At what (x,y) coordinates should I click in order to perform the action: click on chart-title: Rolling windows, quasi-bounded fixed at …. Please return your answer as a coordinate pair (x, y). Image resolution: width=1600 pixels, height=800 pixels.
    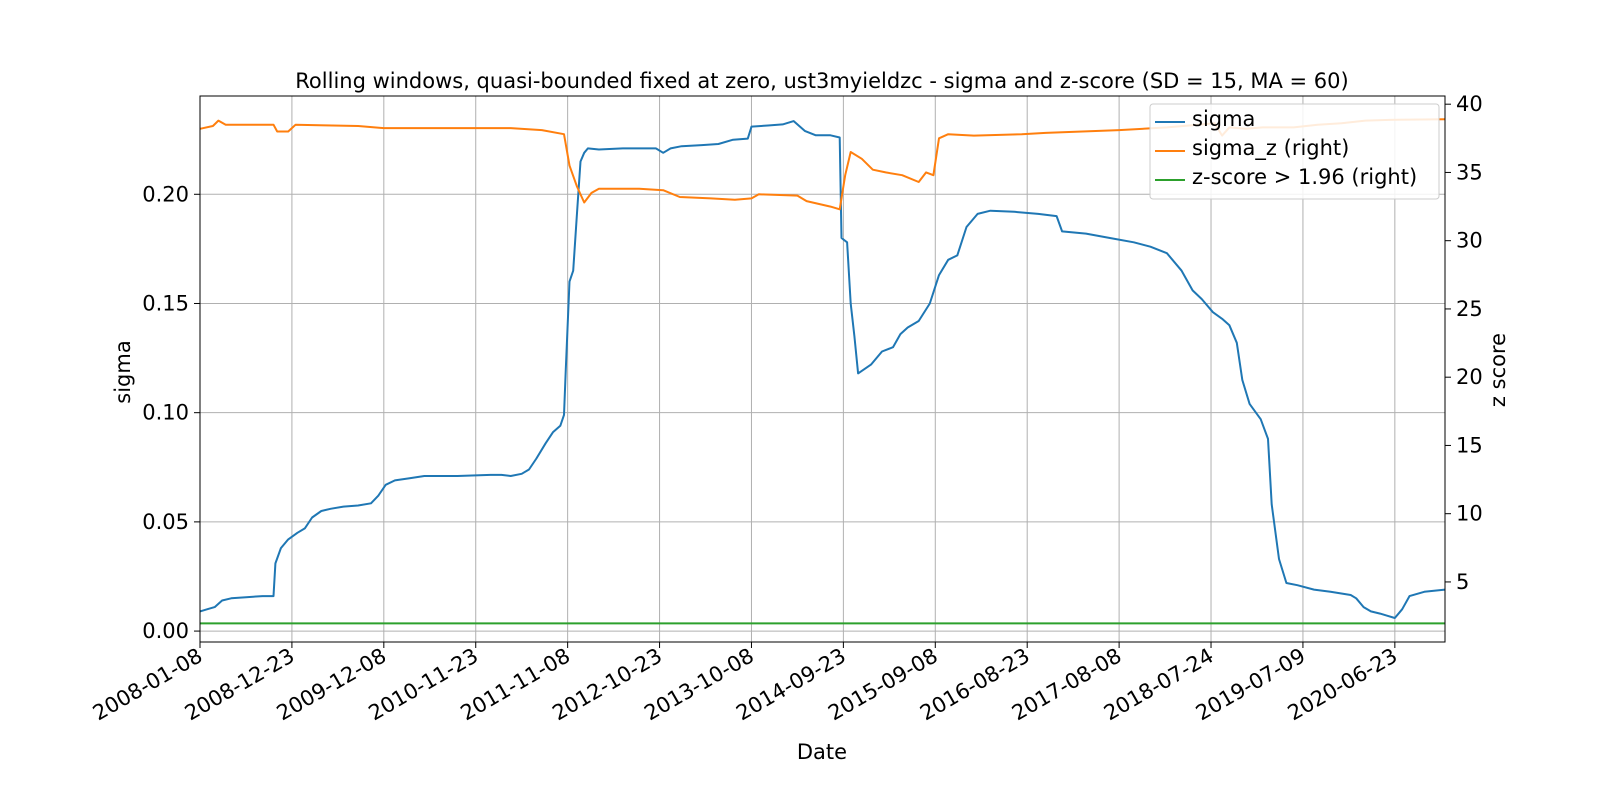
    Looking at the image, I should click on (821, 81).